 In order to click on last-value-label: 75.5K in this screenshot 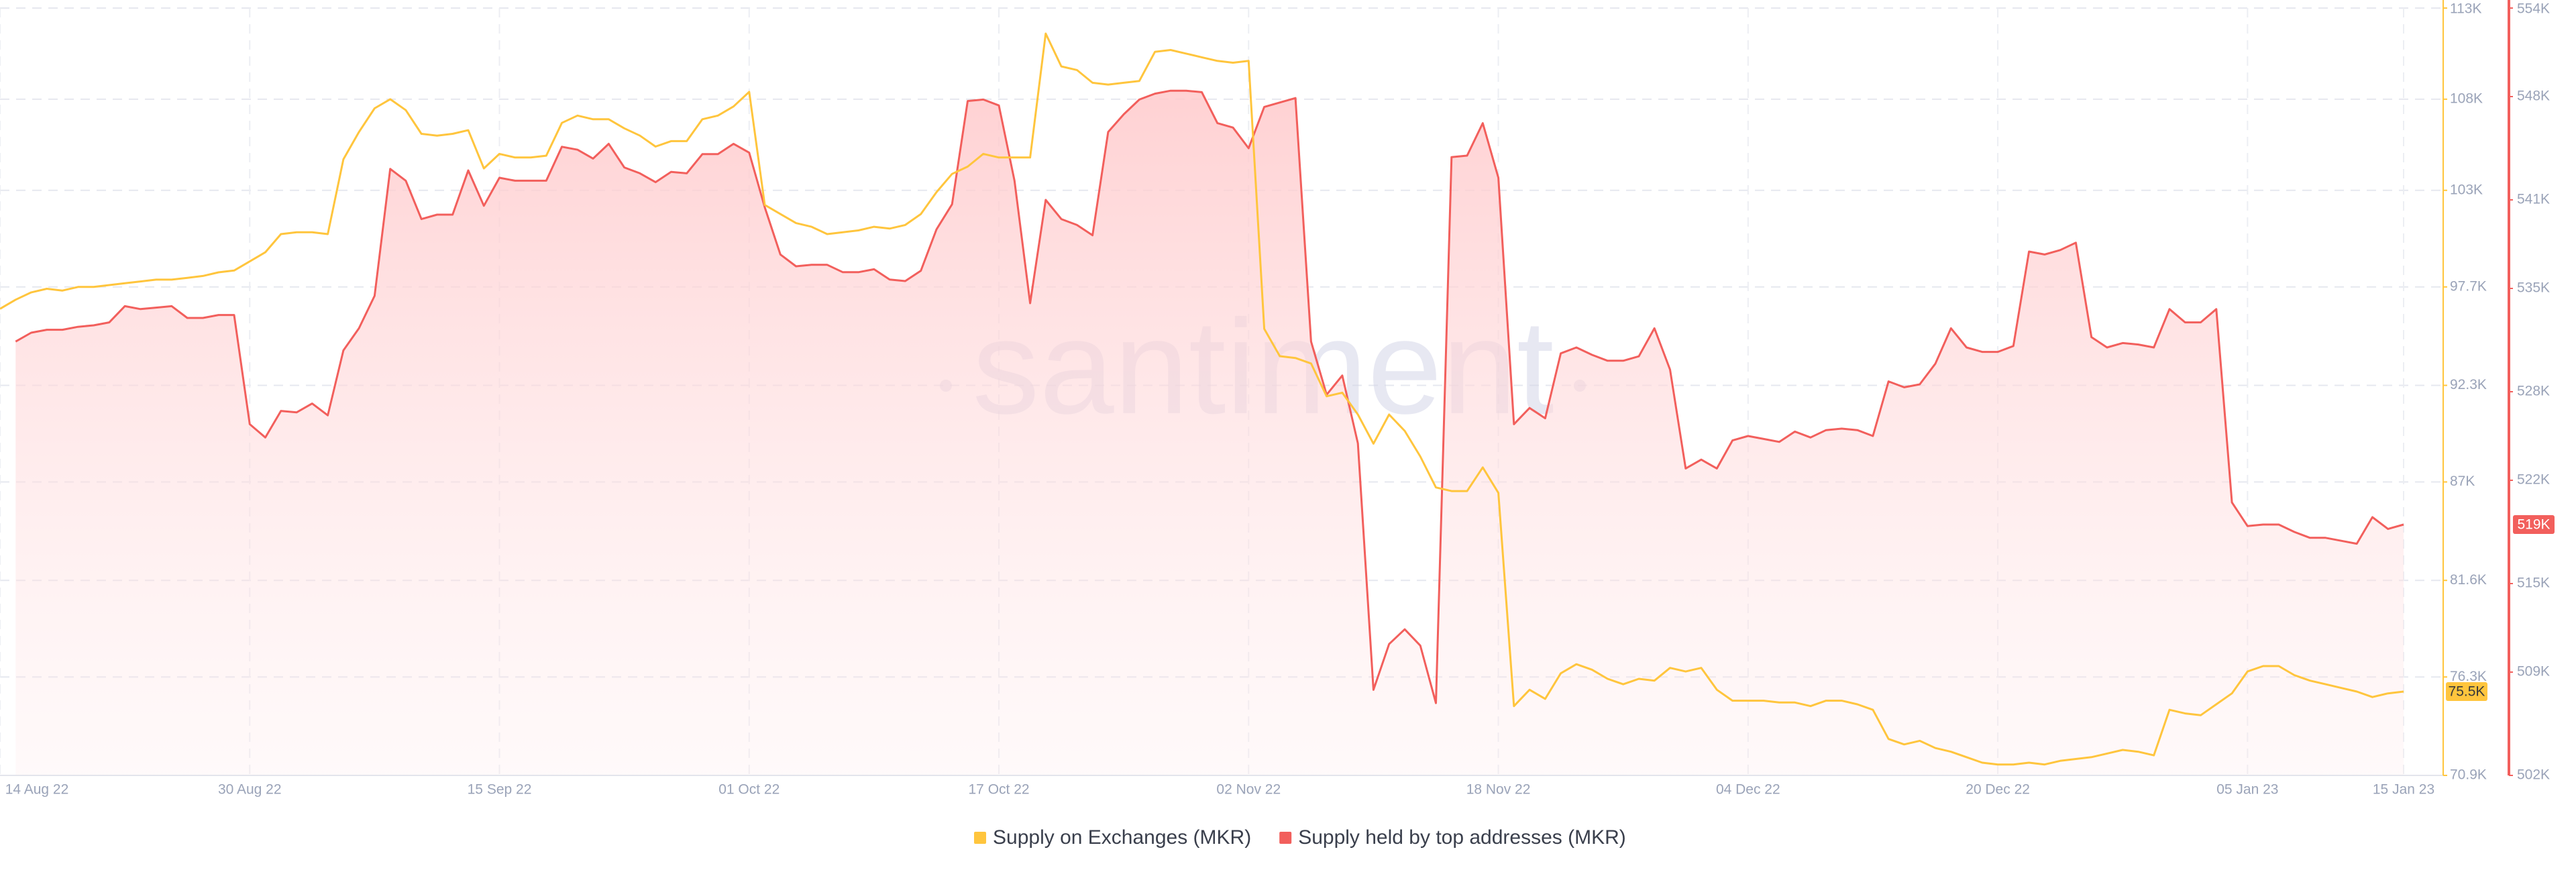, I will do `click(2467, 692)`.